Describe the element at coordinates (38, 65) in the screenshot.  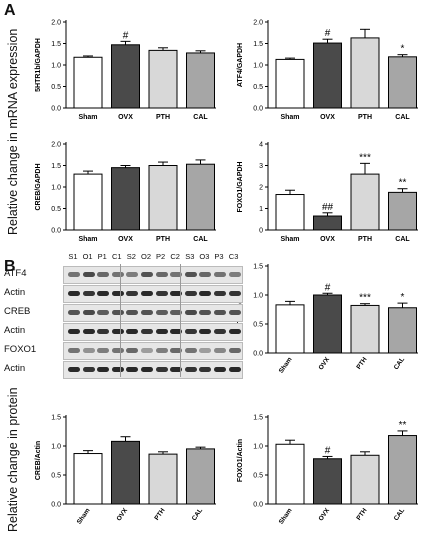
I see `y-axis-label: 5HTR1b/GAPDH` at that location.